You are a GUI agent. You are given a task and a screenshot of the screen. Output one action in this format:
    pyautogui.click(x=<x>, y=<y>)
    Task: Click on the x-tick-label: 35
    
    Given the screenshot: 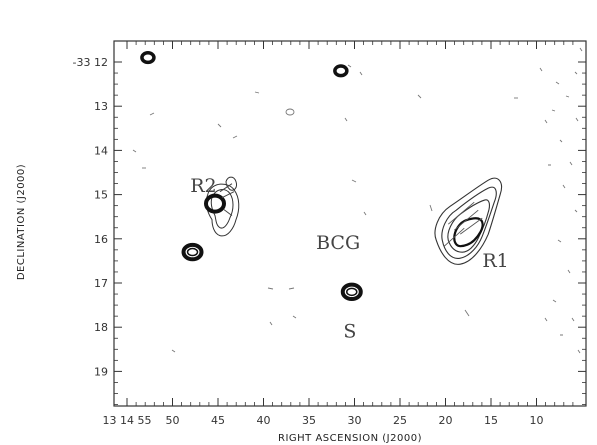 What is the action you would take?
    pyautogui.click(x=309, y=420)
    